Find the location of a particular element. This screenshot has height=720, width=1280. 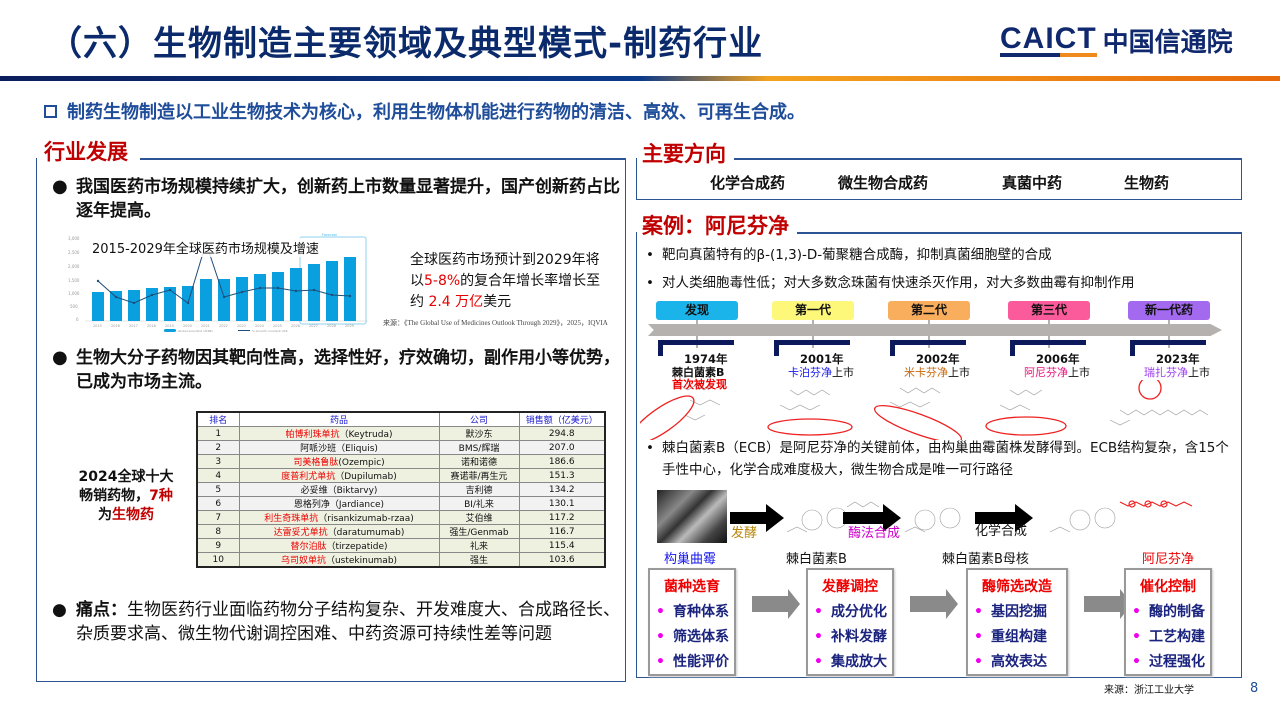

flow-step-ecb: 棘白菌素B is located at coordinates (816, 559).